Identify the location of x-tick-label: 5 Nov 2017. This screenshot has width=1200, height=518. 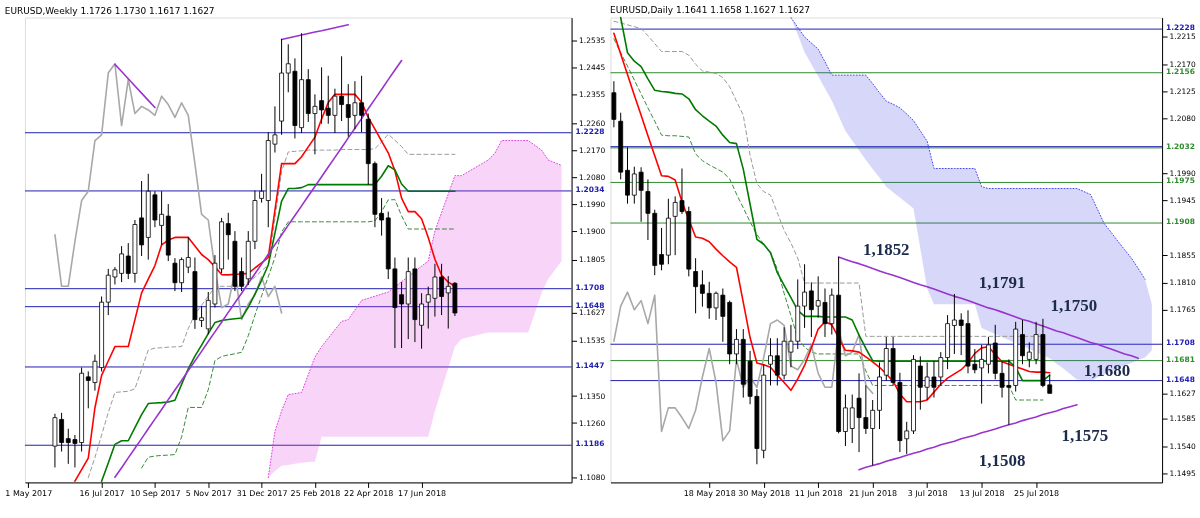
(208, 493).